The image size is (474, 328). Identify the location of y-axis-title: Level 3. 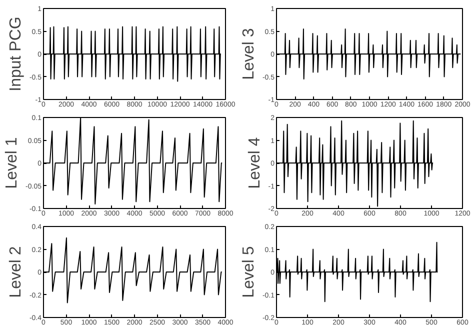
(249, 54).